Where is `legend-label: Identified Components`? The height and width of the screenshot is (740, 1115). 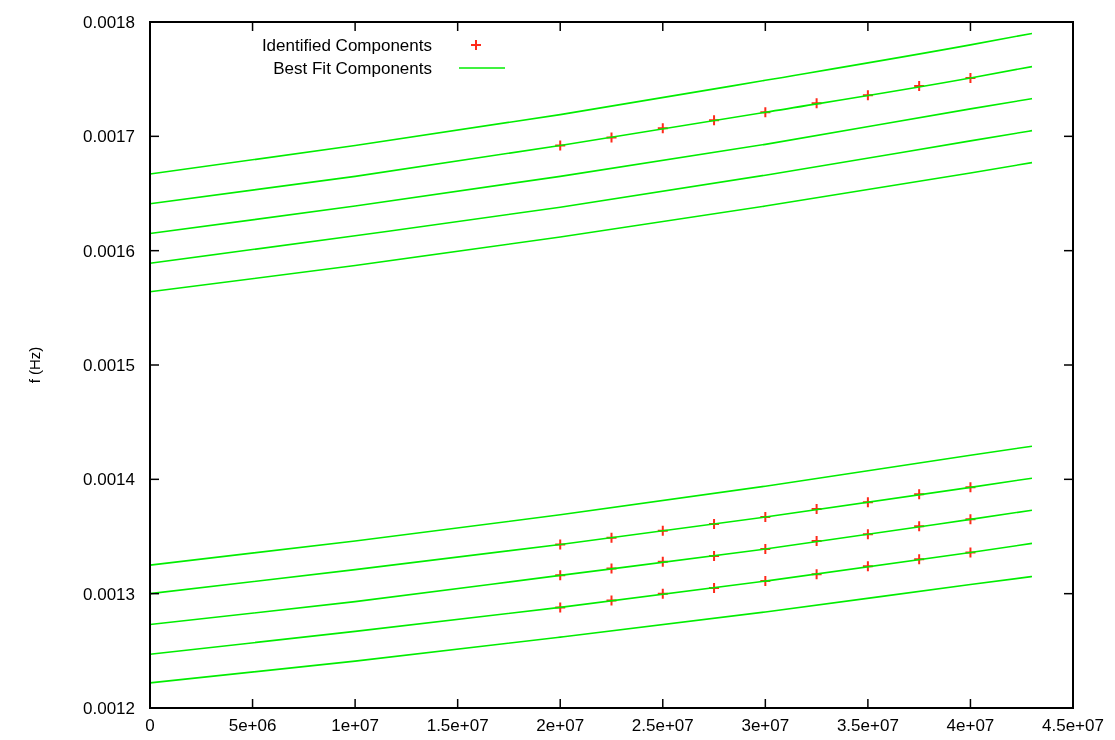
legend-label: Identified Components is located at coordinates (346, 45).